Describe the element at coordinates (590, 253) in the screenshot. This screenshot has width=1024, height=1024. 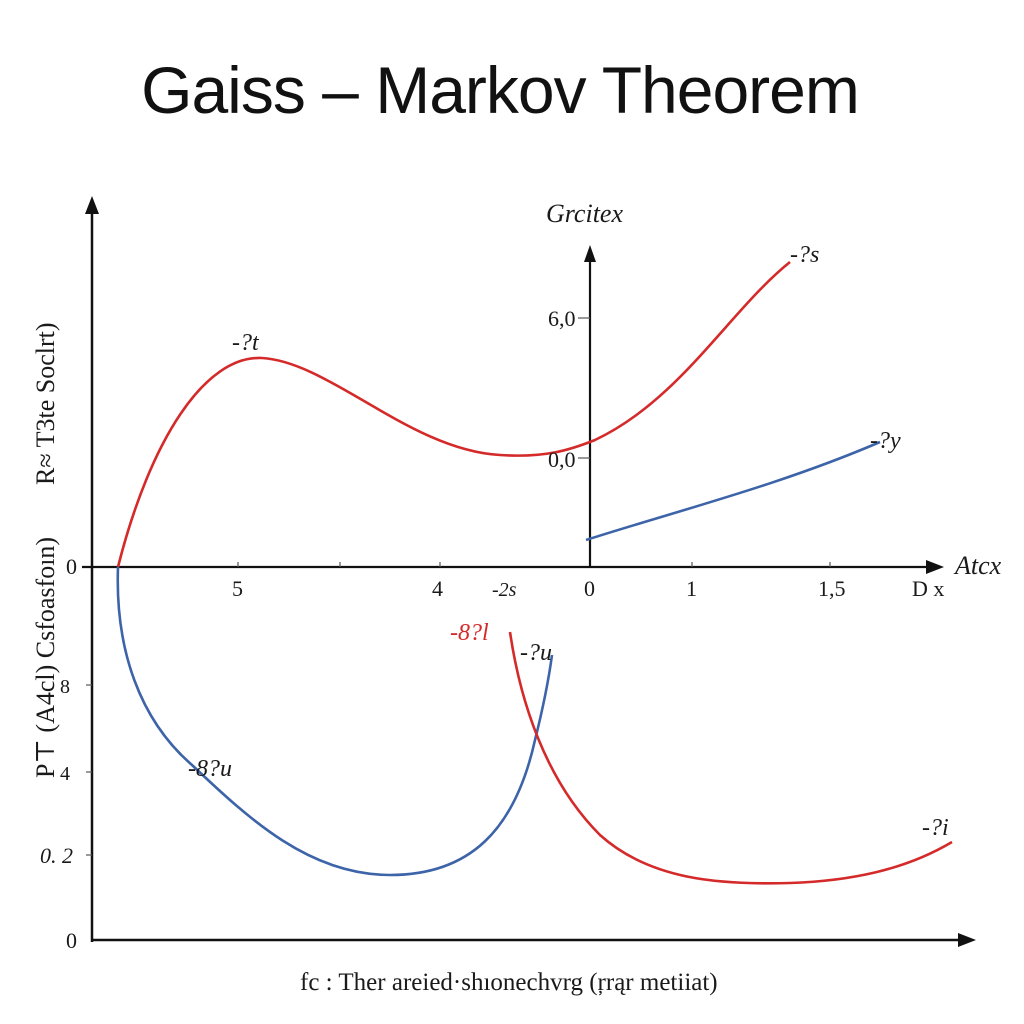
I see `inner-y-axis-arrow` at that location.